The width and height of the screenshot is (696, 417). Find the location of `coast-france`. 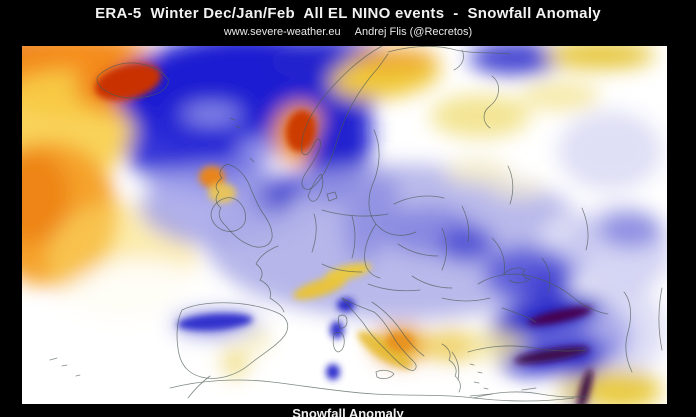

coast-france is located at coordinates (270, 279).